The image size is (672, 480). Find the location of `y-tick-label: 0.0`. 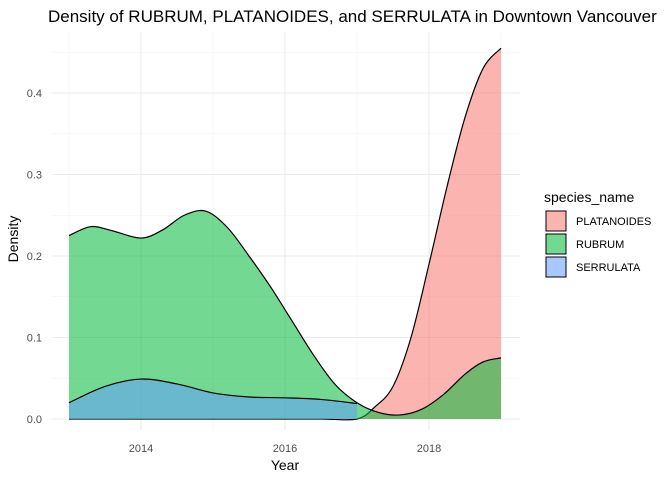

y-tick-label: 0.0 is located at coordinates (34, 420).